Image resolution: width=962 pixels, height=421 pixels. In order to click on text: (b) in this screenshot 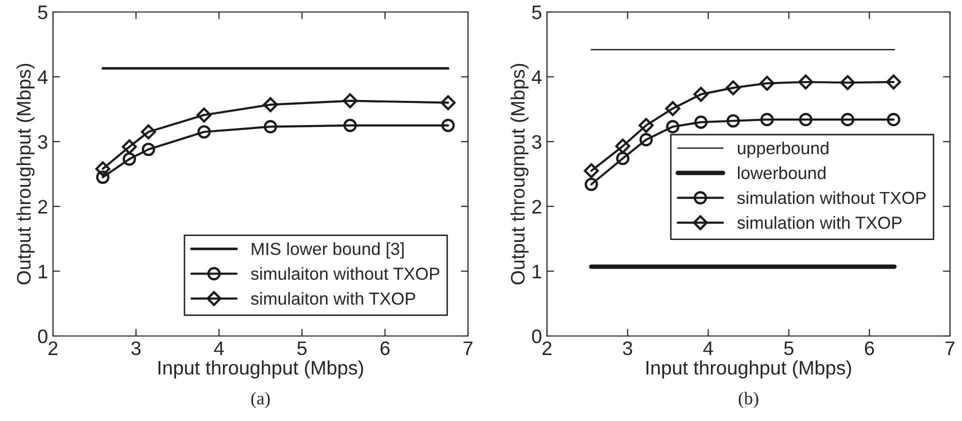, I will do `click(748, 400)`.